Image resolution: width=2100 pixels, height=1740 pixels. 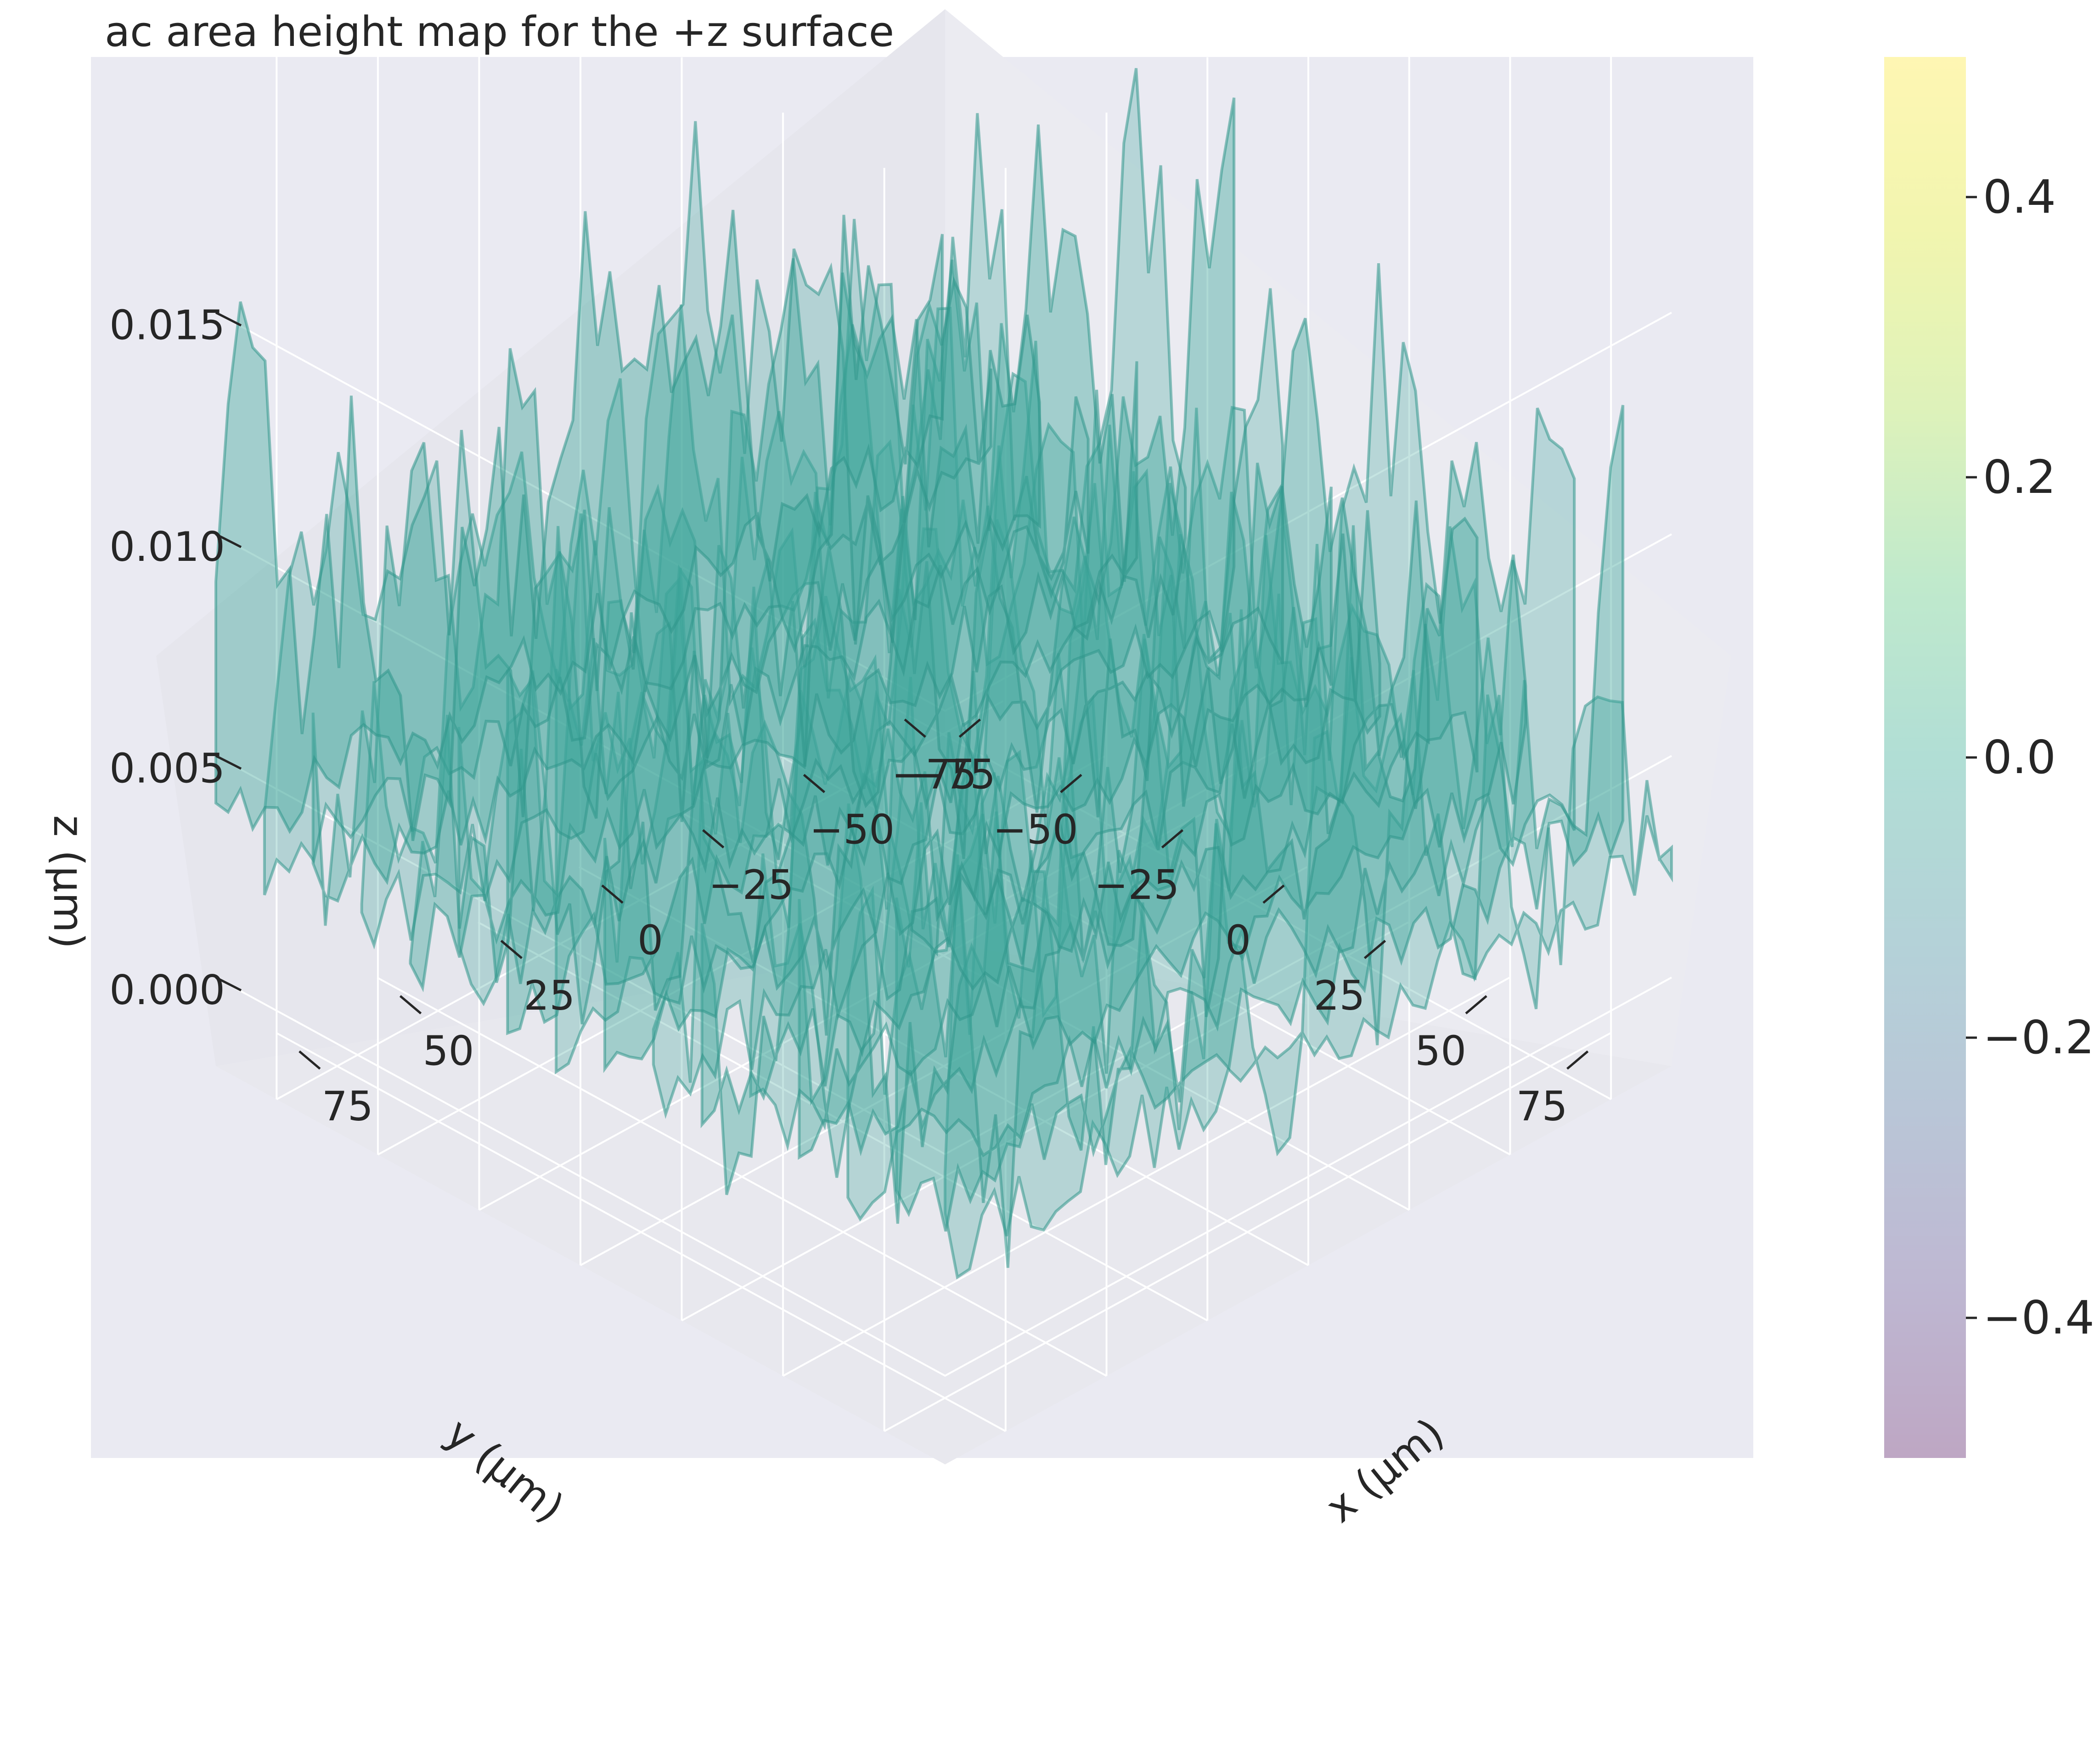 I want to click on colorbar-tick-label: 0.4, so click(x=2019, y=197).